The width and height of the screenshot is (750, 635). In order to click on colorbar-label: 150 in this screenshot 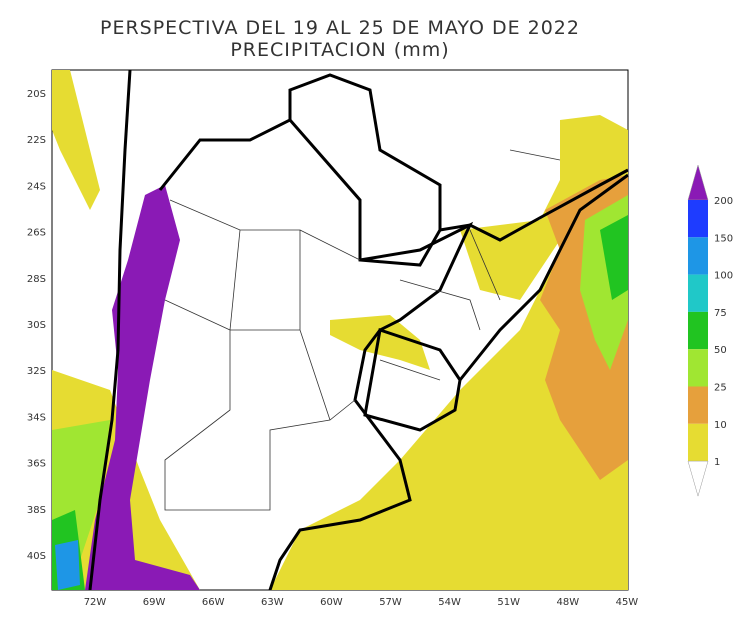, I will do `click(723, 238)`.